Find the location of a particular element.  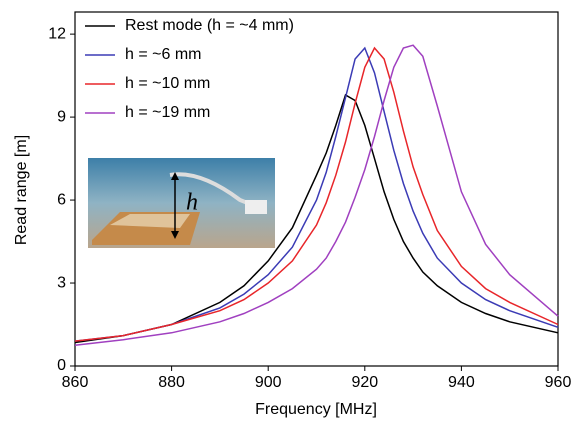

legend-label: h = ~19 mm is located at coordinates (167, 112).